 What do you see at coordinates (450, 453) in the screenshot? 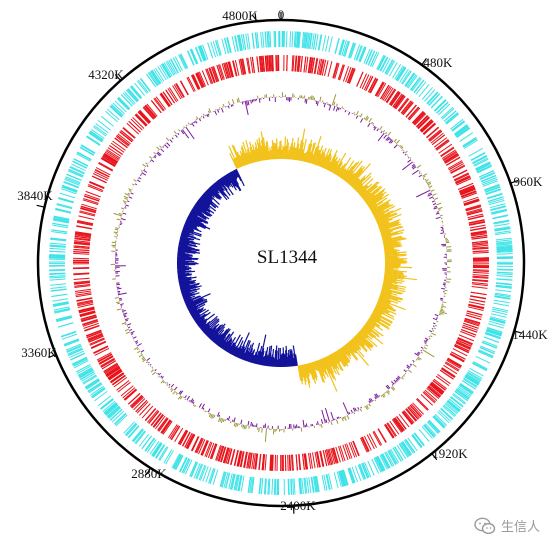
I see `tick-label-1920k: 1920K` at bounding box center [450, 453].